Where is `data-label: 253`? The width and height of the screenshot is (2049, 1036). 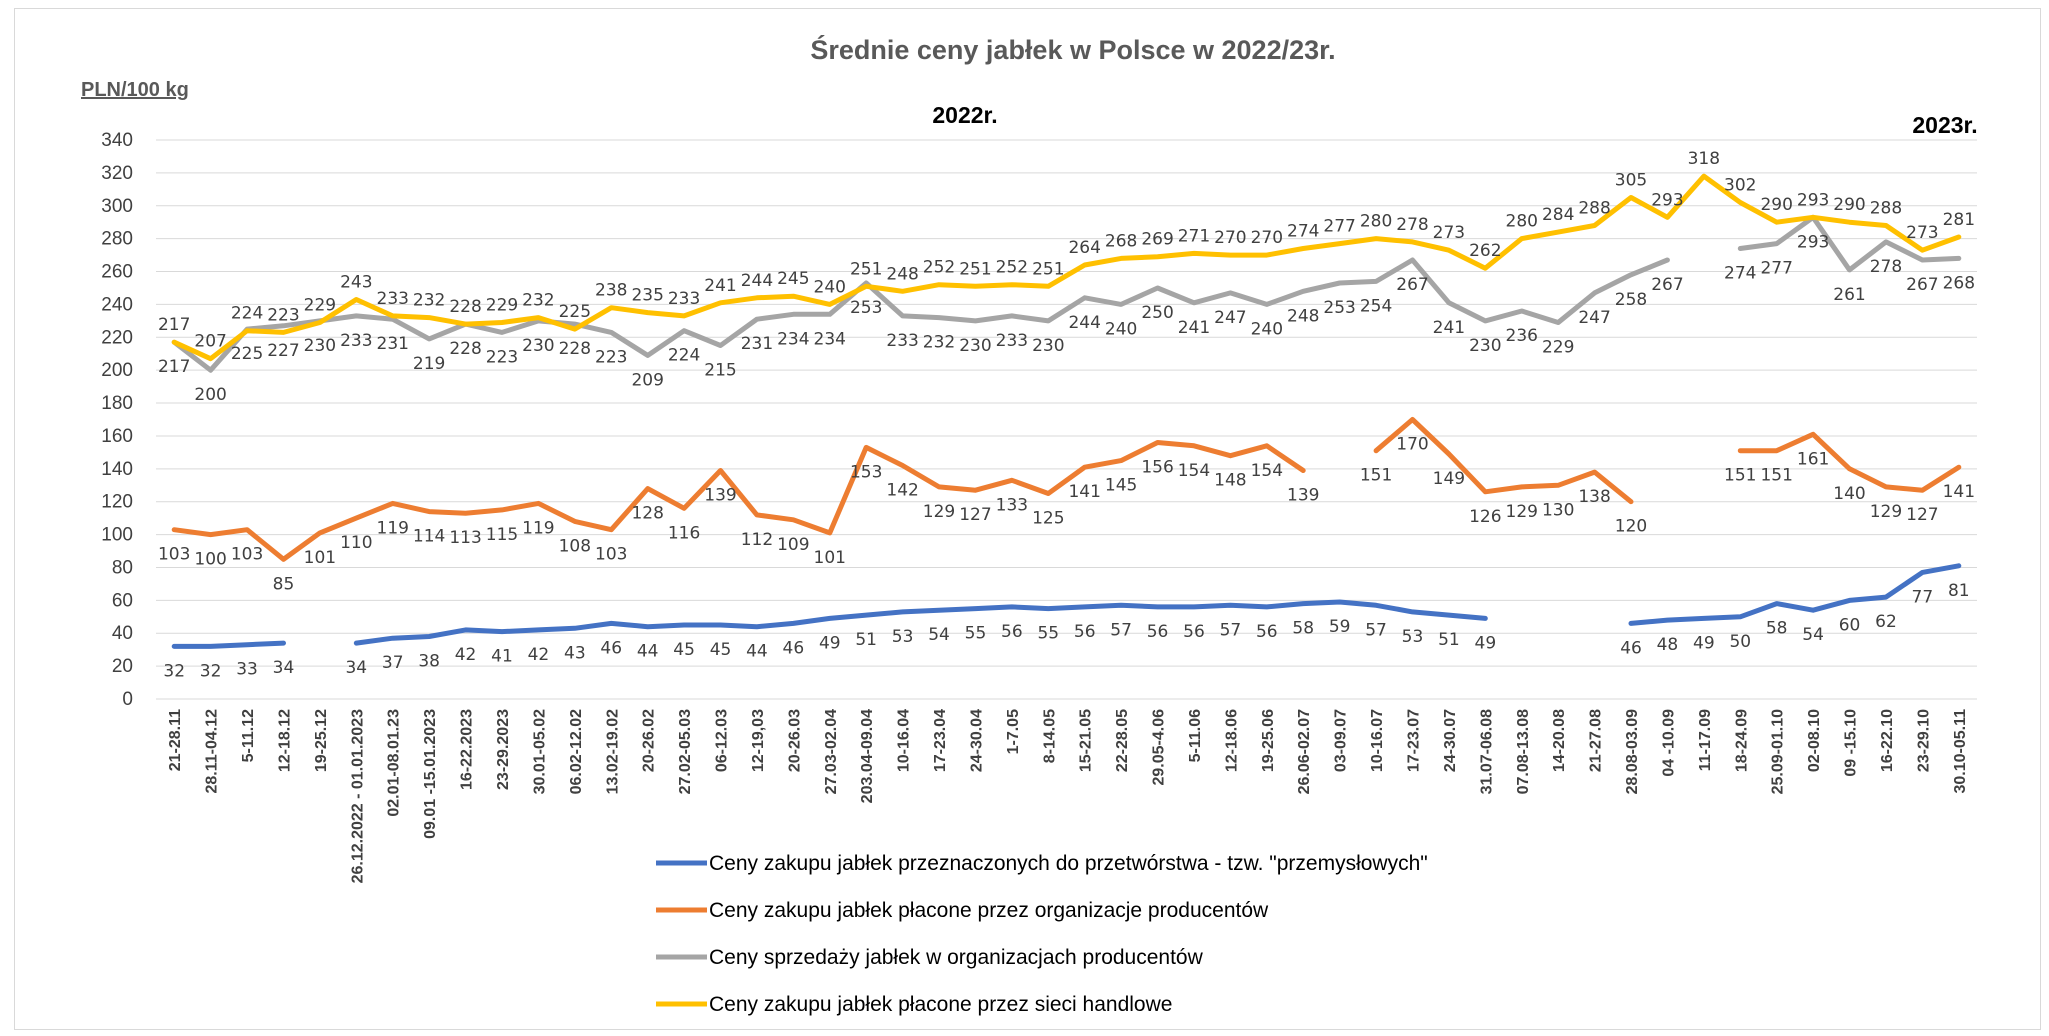 data-label: 253 is located at coordinates (1339, 308).